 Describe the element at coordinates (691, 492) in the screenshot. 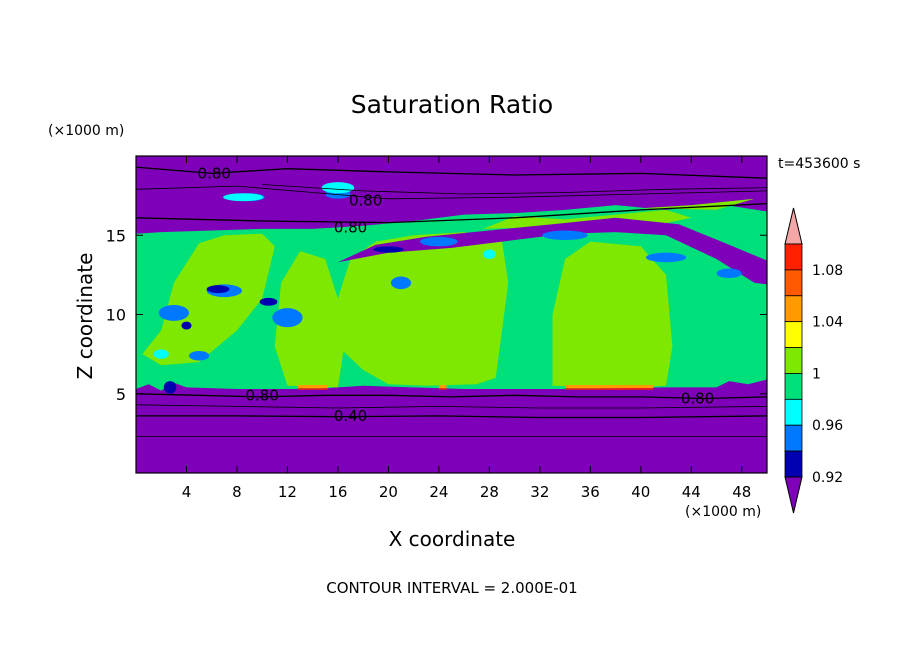

I see `x-tick-label: 44` at that location.